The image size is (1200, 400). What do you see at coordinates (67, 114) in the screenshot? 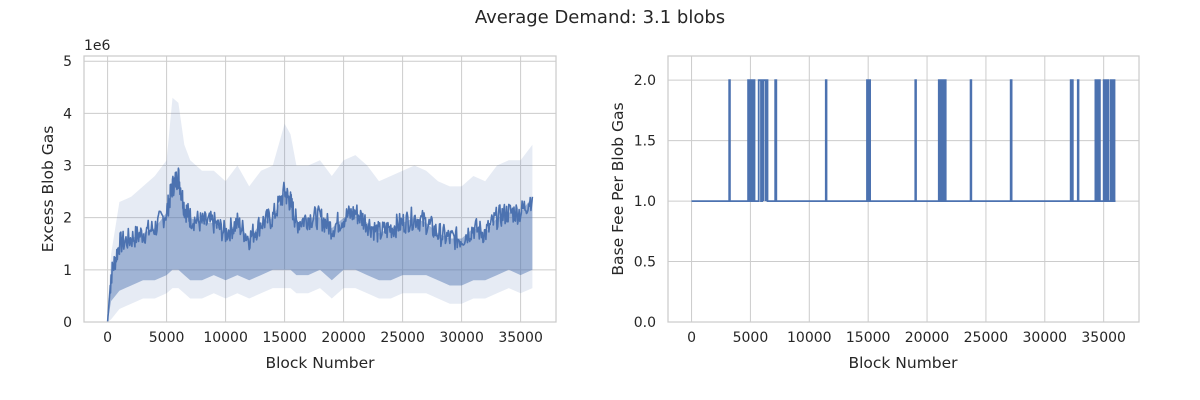
I see `y-tick-label: 4` at bounding box center [67, 114].